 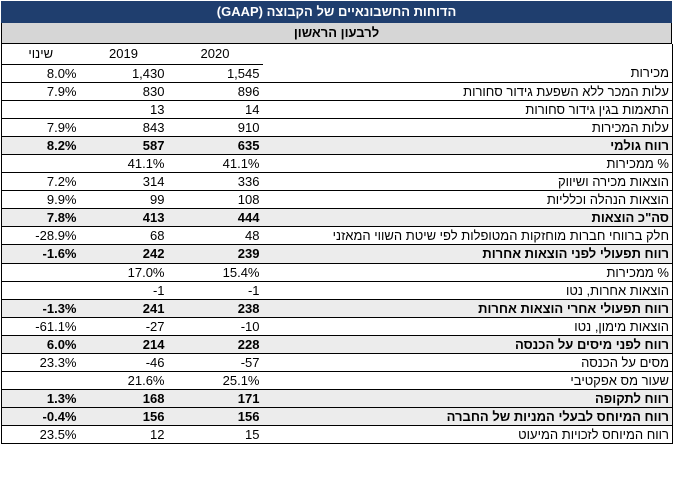 I want to click on value-2019-cell: 41.1%, so click(x=123, y=164).